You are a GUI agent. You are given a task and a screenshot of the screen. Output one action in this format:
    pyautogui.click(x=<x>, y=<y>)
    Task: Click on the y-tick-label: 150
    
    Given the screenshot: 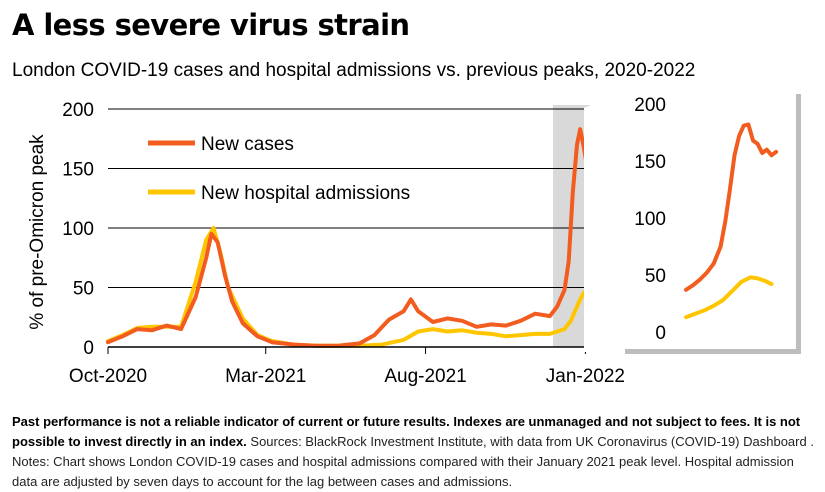 What is the action you would take?
    pyautogui.click(x=78, y=170)
    